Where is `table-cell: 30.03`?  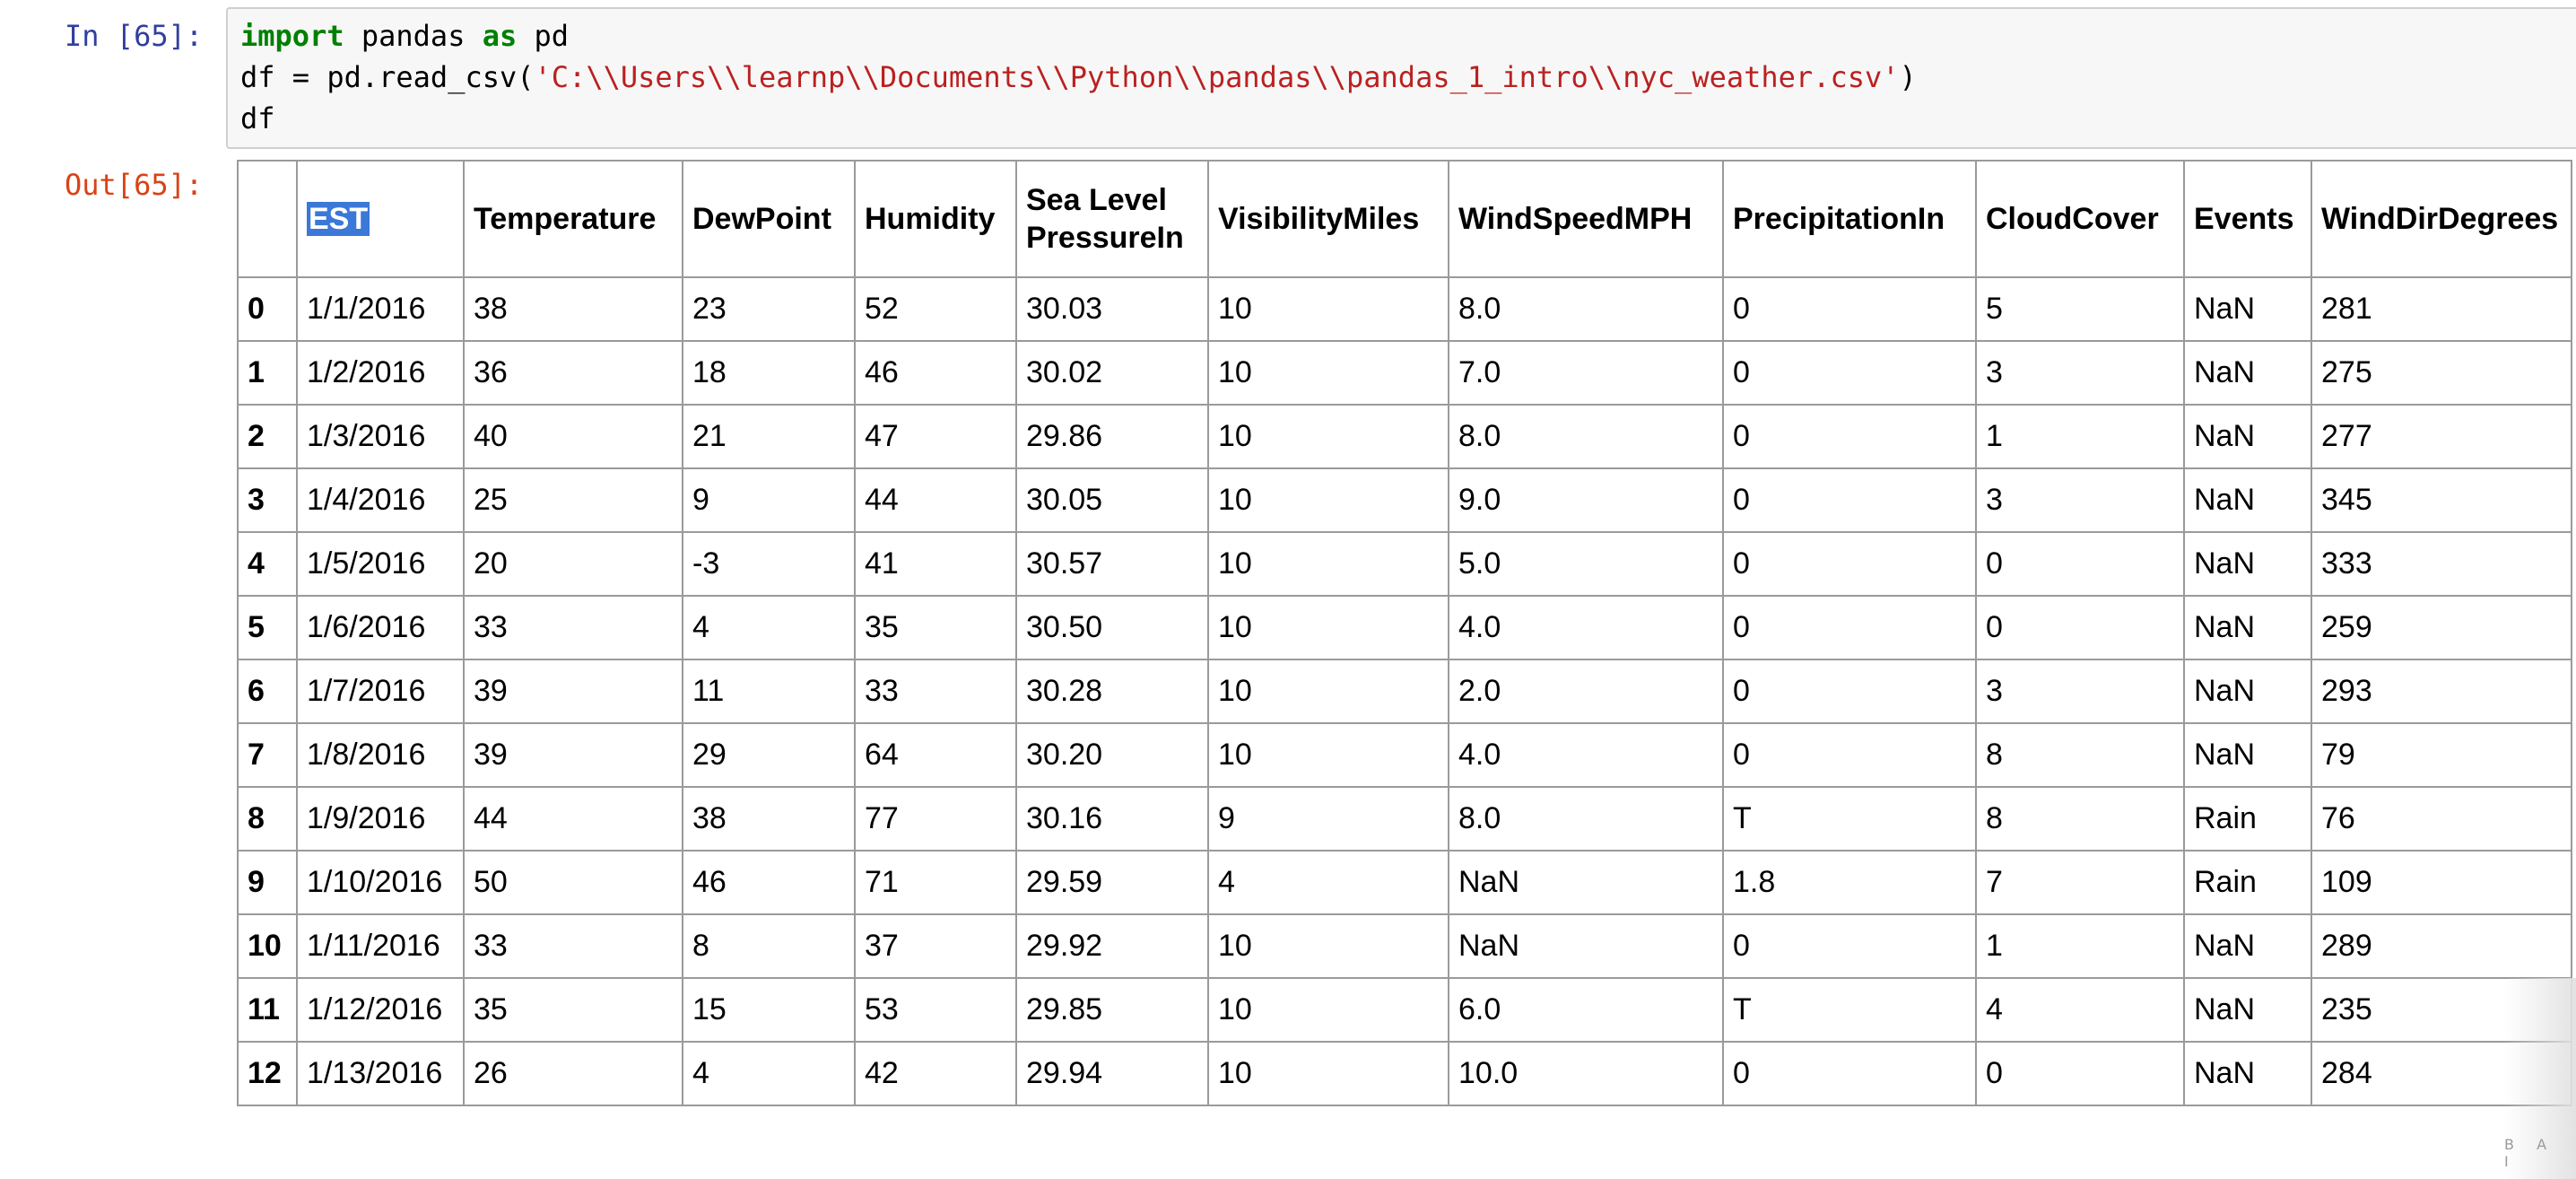
table-cell: 30.03 is located at coordinates (1112, 309).